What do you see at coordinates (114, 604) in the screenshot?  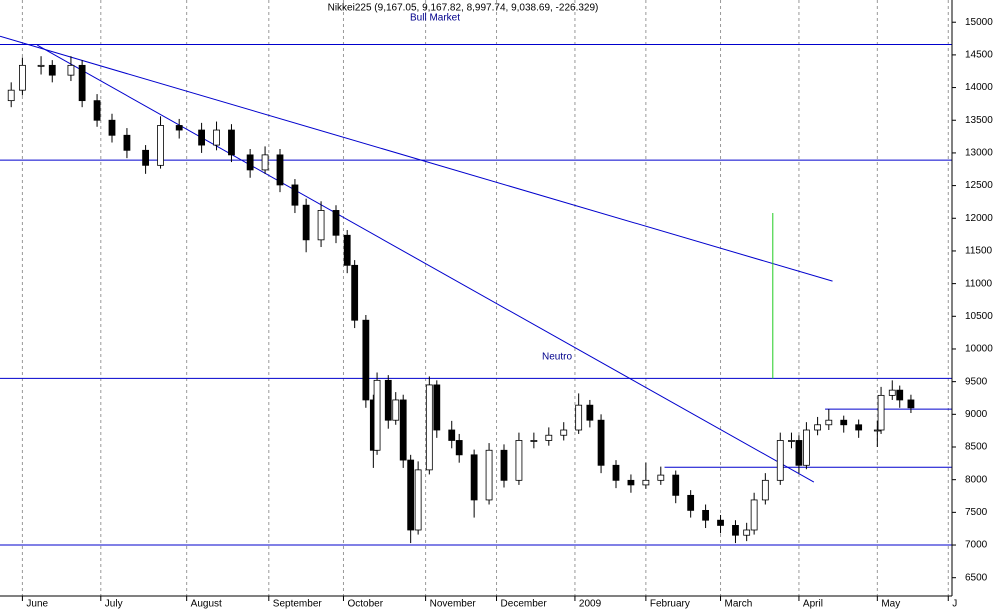 I see `x-tick-label: July` at bounding box center [114, 604].